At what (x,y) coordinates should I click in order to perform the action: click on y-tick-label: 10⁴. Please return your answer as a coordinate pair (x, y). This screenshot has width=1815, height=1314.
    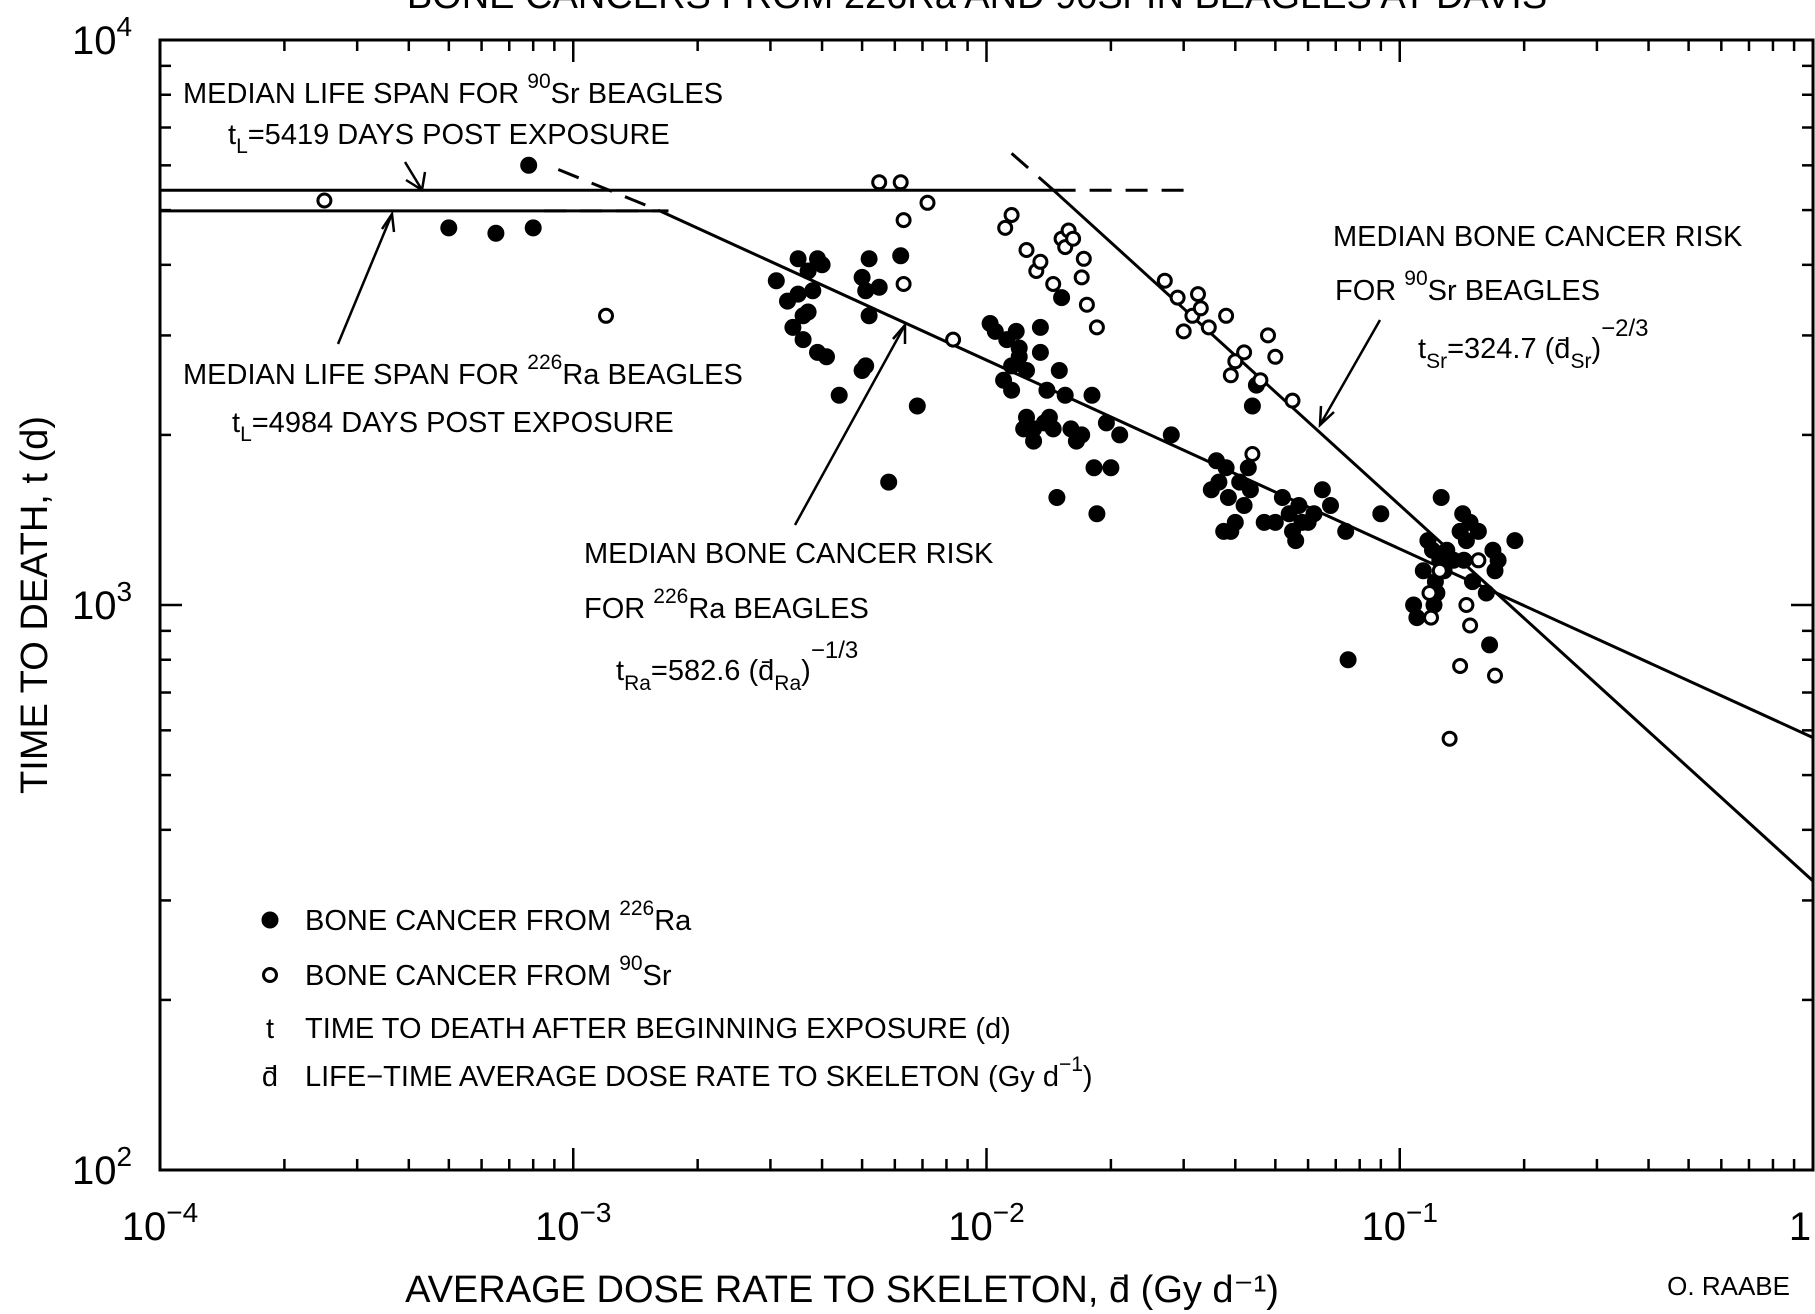
    Looking at the image, I should click on (102, 37).